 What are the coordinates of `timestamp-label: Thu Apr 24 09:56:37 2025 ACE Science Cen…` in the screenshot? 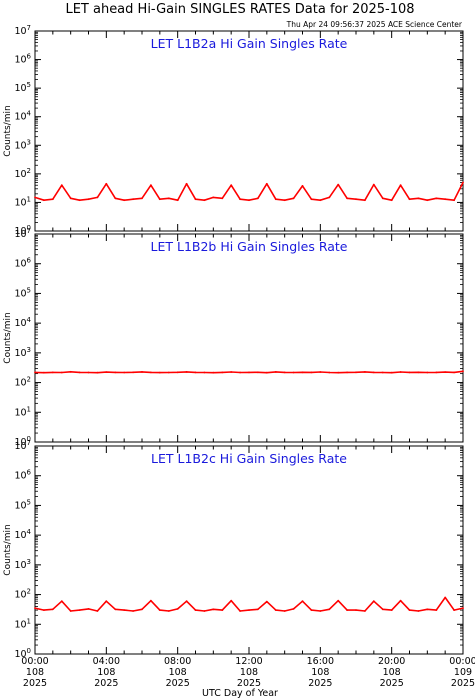 It's located at (374, 24).